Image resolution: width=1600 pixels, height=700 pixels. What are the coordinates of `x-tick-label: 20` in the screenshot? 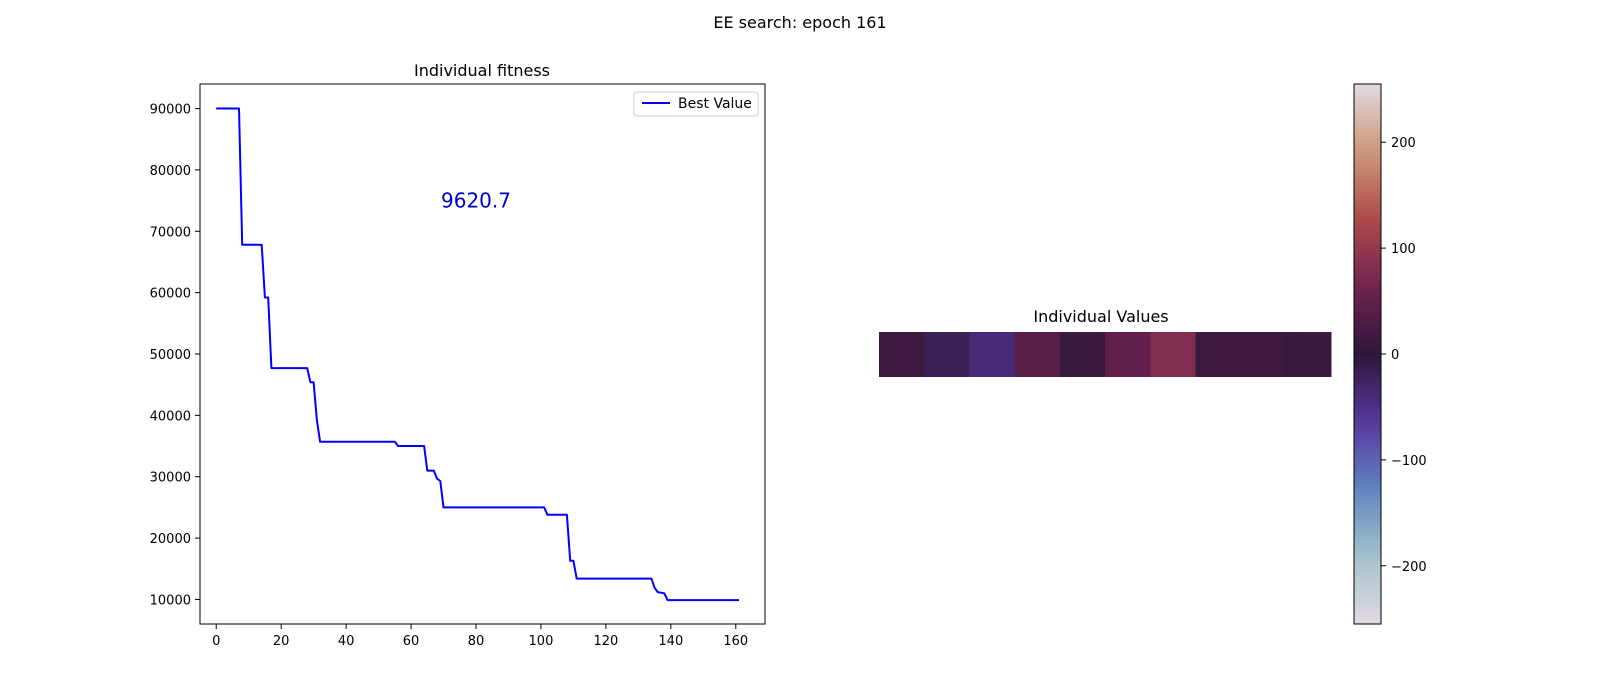 It's located at (281, 641).